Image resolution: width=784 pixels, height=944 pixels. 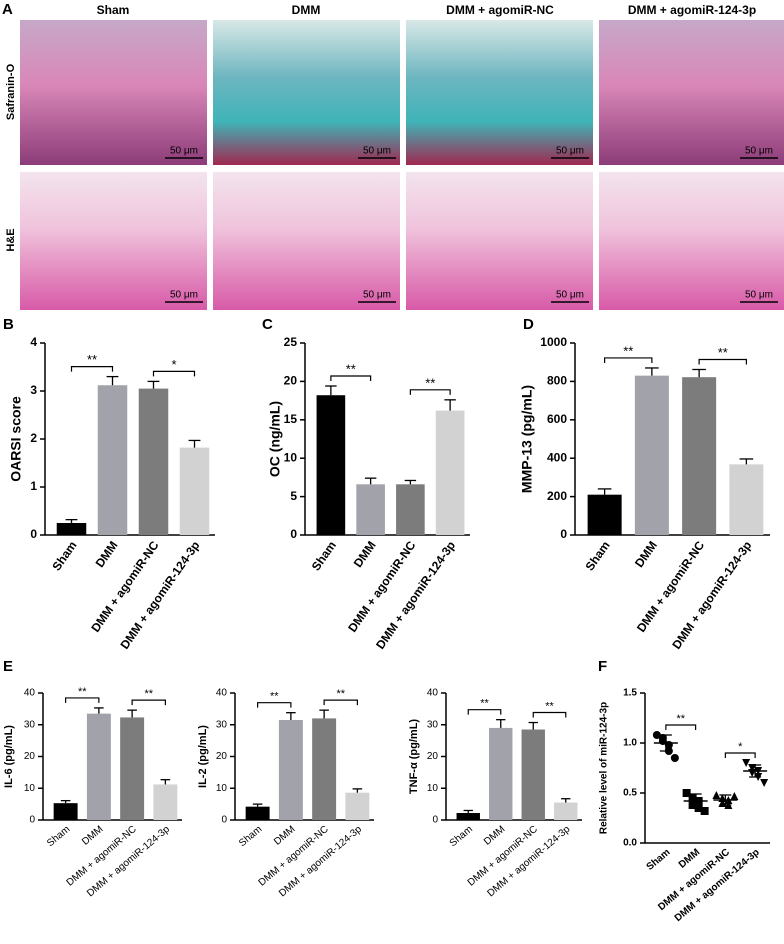 What do you see at coordinates (11, 239) in the screenshot?
I see `row-label: H&E` at bounding box center [11, 239].